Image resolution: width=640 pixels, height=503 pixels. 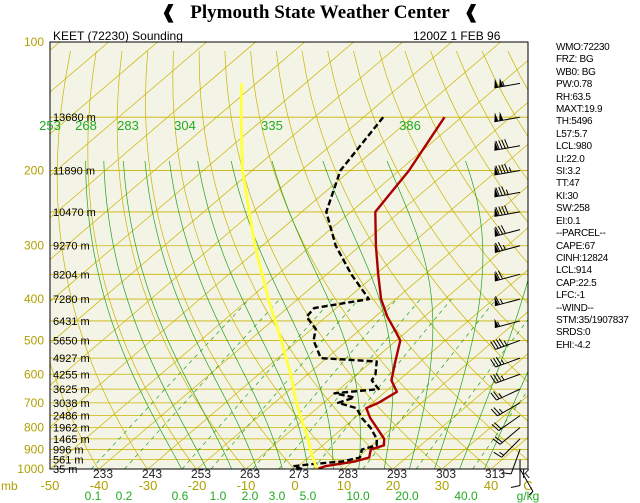 I want to click on mixing-ratio-label: 0.1, so click(x=93, y=496).